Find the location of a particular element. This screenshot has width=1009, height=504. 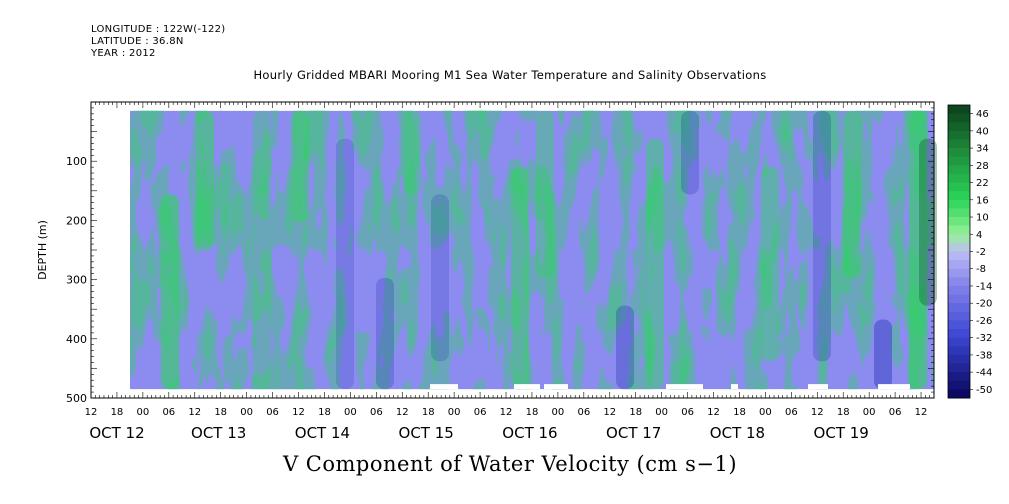

colorbar-label: -14 is located at coordinates (984, 286).